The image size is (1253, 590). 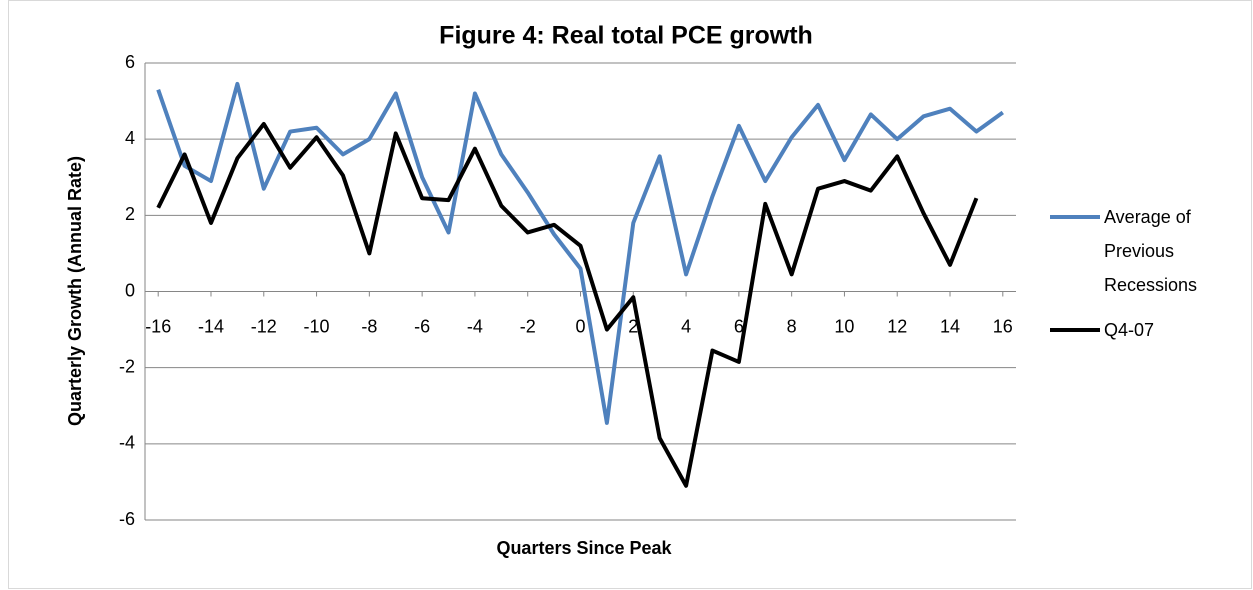 I want to click on y-axis-title: Quarterly Growth (Annual Rate), so click(x=75, y=291).